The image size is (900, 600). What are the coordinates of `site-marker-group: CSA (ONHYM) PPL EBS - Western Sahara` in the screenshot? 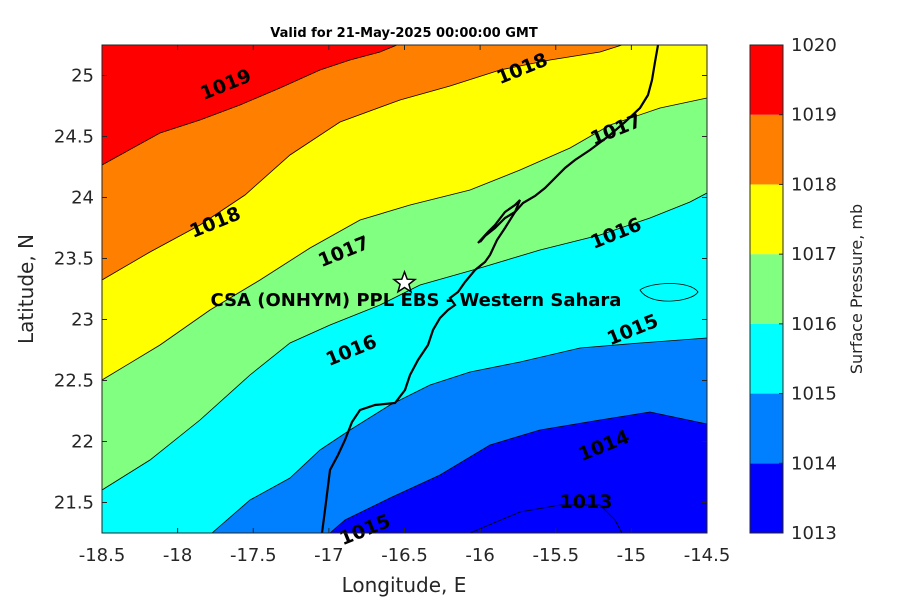 It's located at (416, 290).